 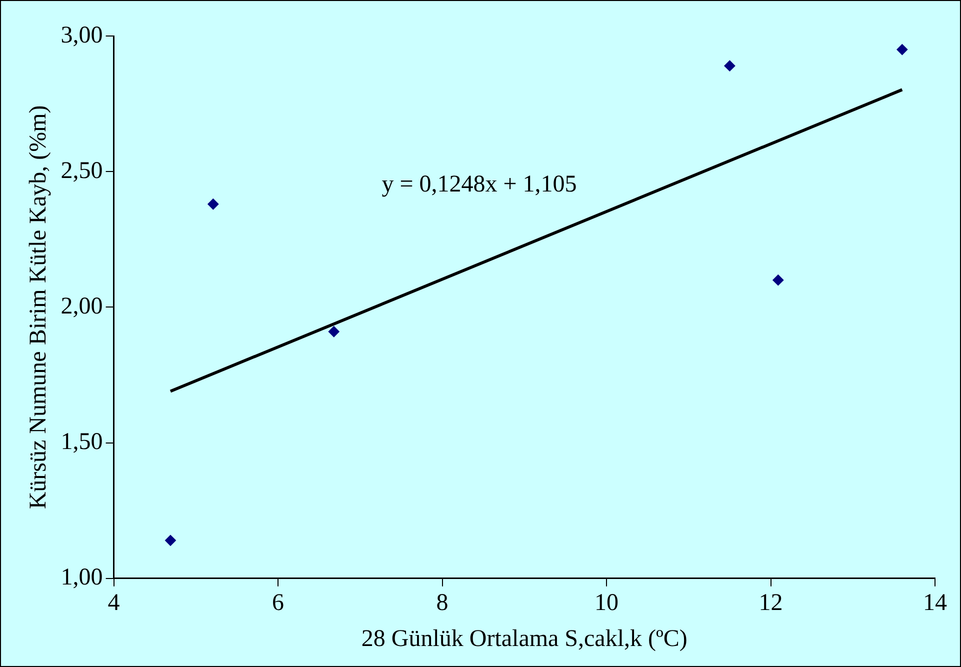 What do you see at coordinates (114, 603) in the screenshot?
I see `x-tick-label: 4` at bounding box center [114, 603].